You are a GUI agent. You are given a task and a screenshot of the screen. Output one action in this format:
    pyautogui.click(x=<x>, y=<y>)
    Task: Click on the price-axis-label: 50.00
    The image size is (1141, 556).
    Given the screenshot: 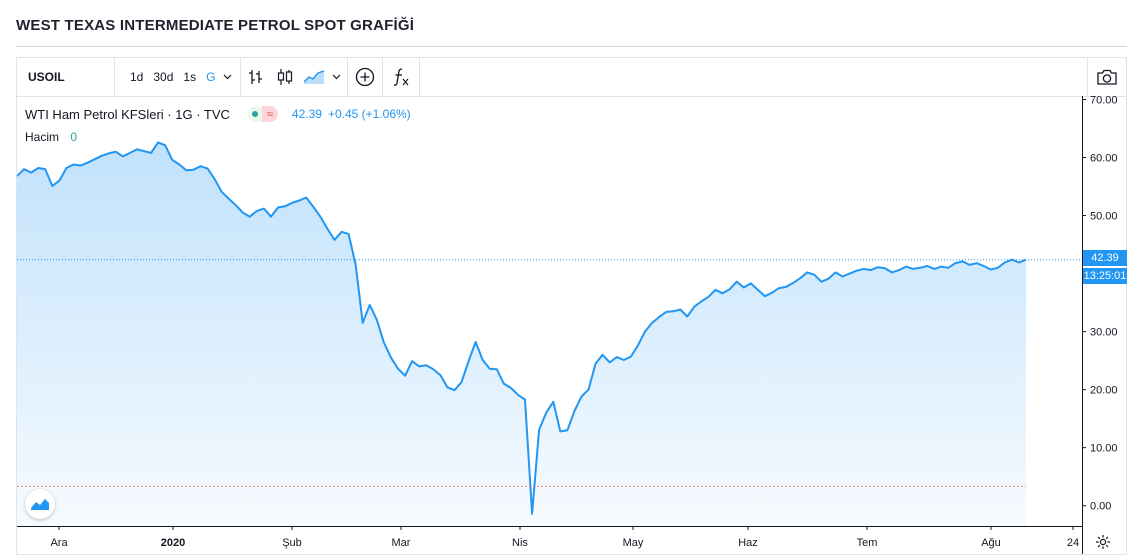 What is the action you would take?
    pyautogui.click(x=1104, y=217)
    